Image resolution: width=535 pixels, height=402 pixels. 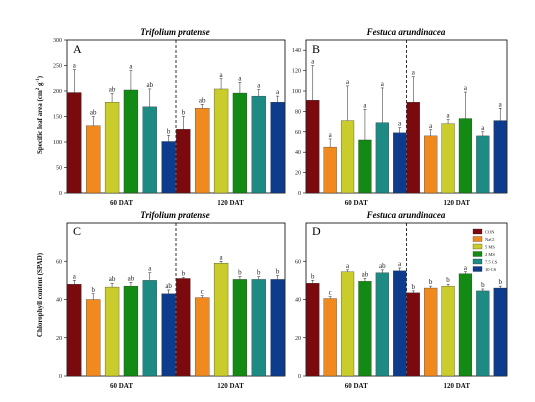 I want to click on panel-c-group-label: 120 DAT, so click(x=230, y=386).